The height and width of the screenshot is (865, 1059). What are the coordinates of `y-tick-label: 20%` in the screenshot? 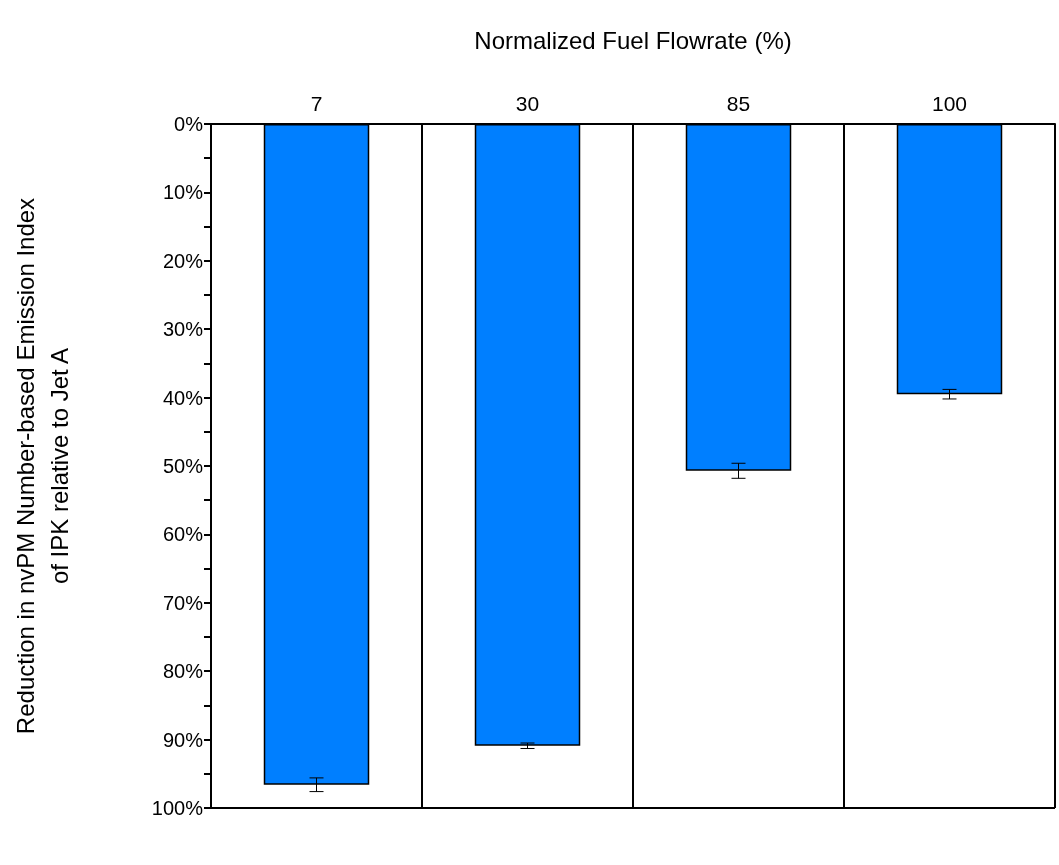 It's located at (183, 260).